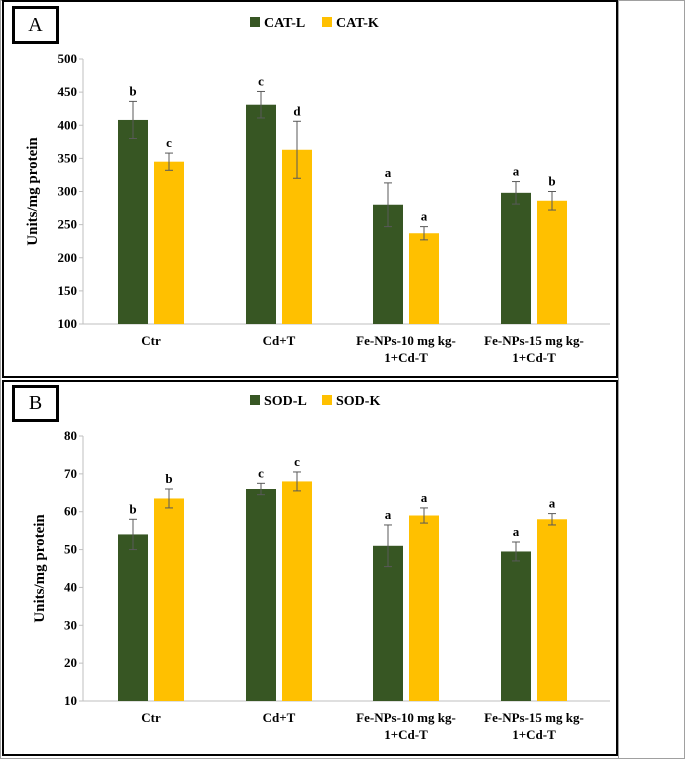 The height and width of the screenshot is (759, 685). I want to click on chart-a-y-tick-label: 200, so click(68, 257).